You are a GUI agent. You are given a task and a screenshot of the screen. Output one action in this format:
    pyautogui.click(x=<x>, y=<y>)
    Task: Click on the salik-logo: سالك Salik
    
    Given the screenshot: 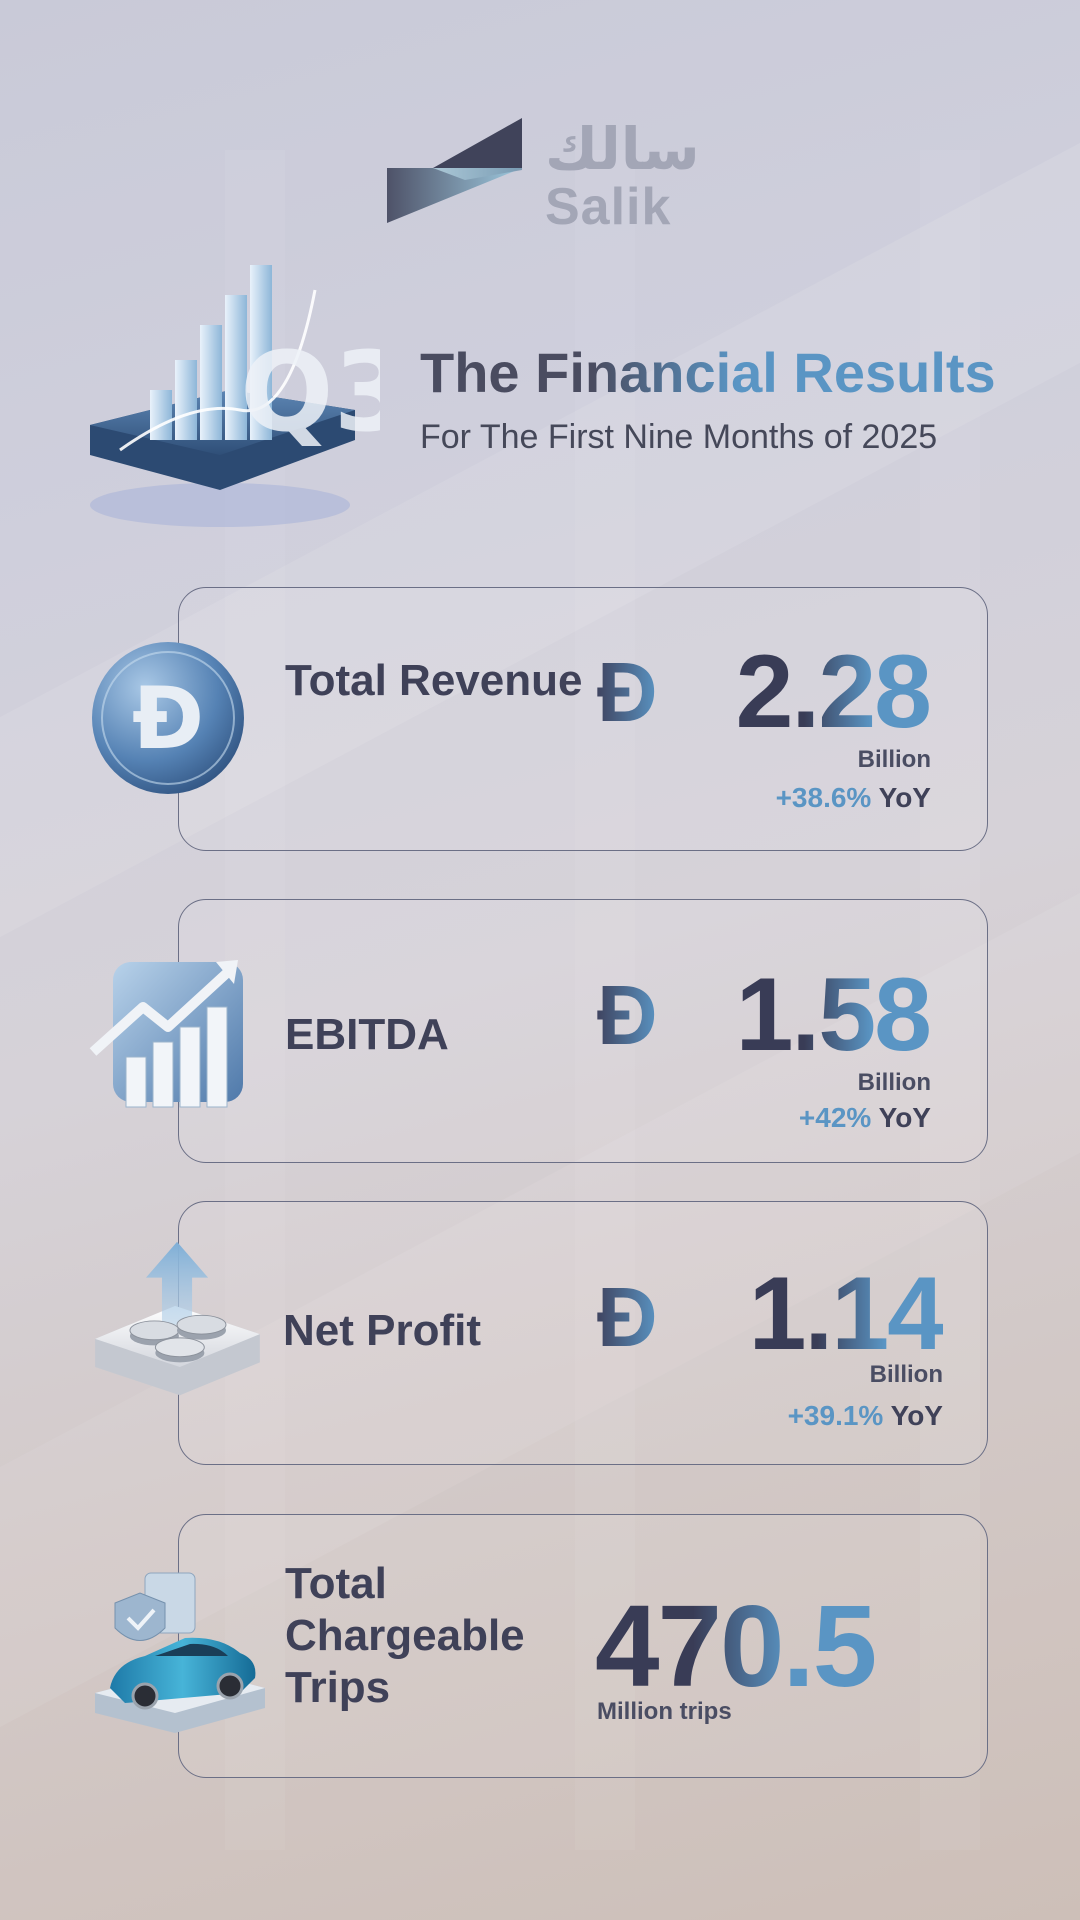 What is the action you would take?
    pyautogui.click(x=541, y=175)
    